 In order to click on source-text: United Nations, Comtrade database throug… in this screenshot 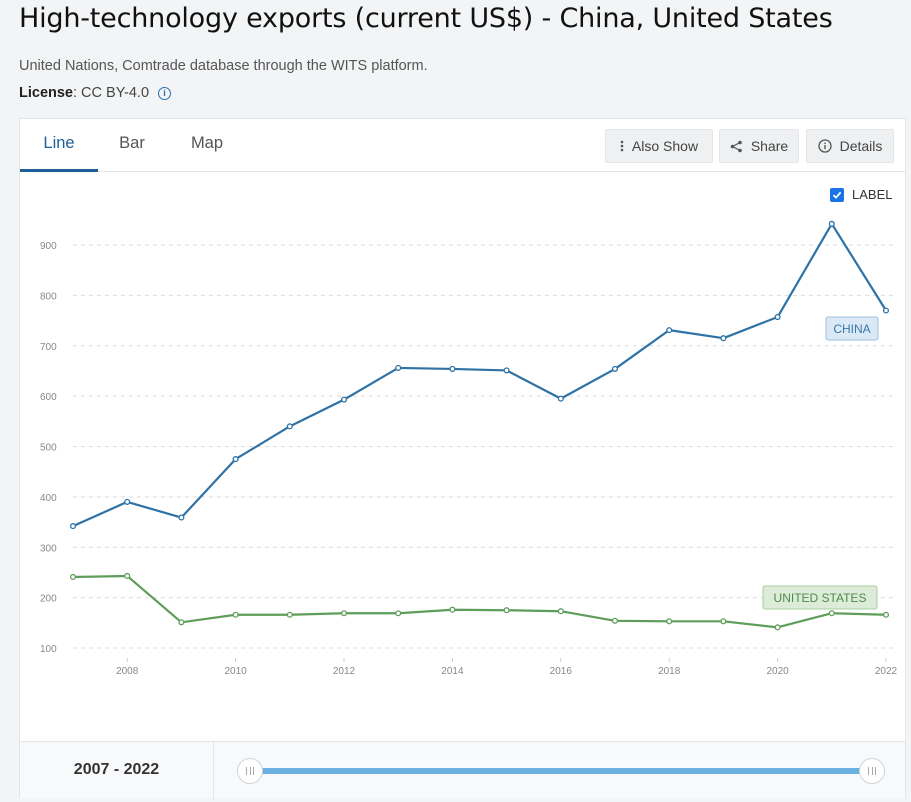, I will do `click(223, 66)`.